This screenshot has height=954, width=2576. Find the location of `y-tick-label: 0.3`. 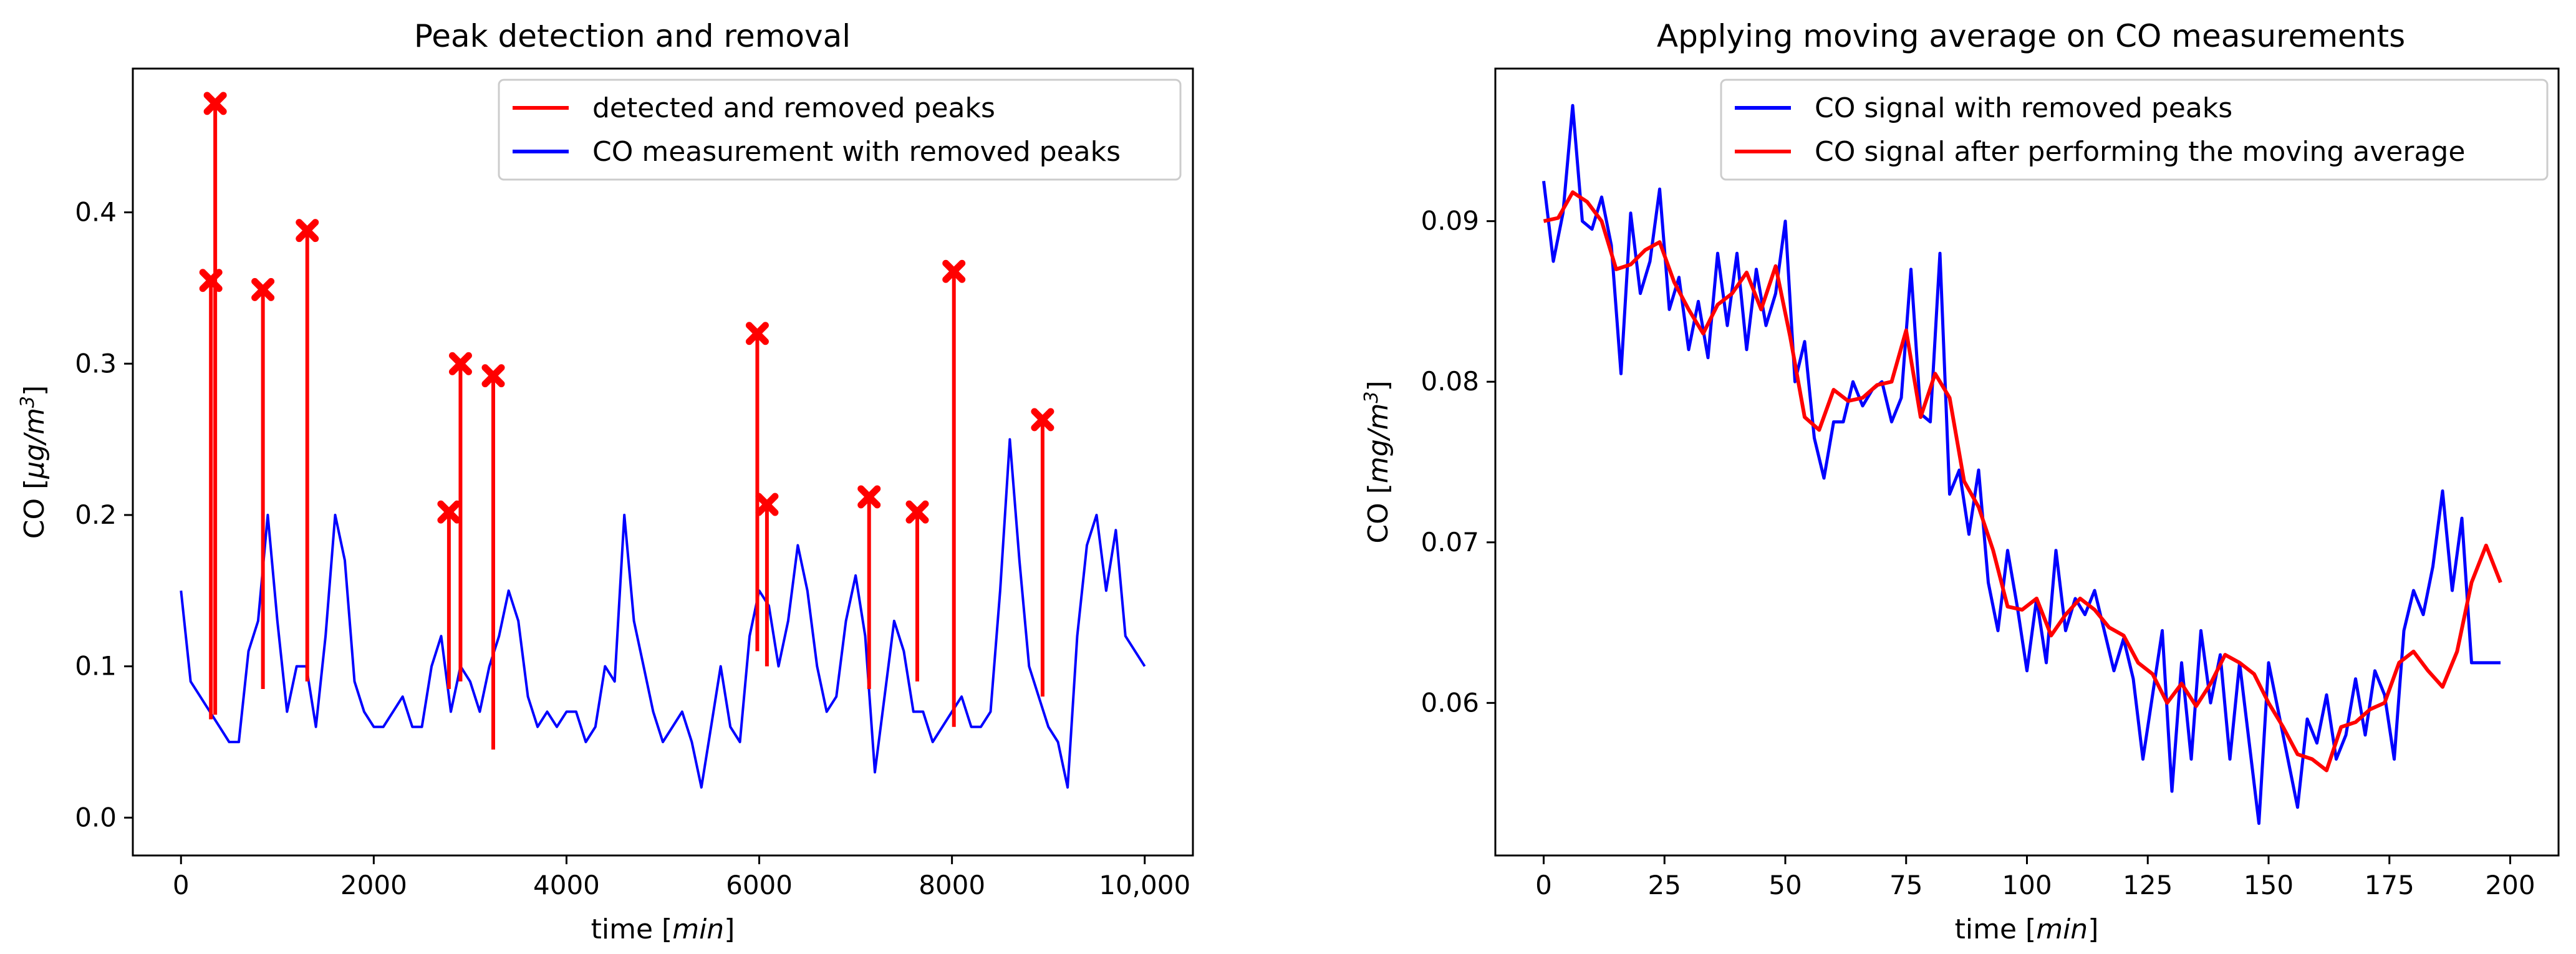

y-tick-label: 0.3 is located at coordinates (96, 363).